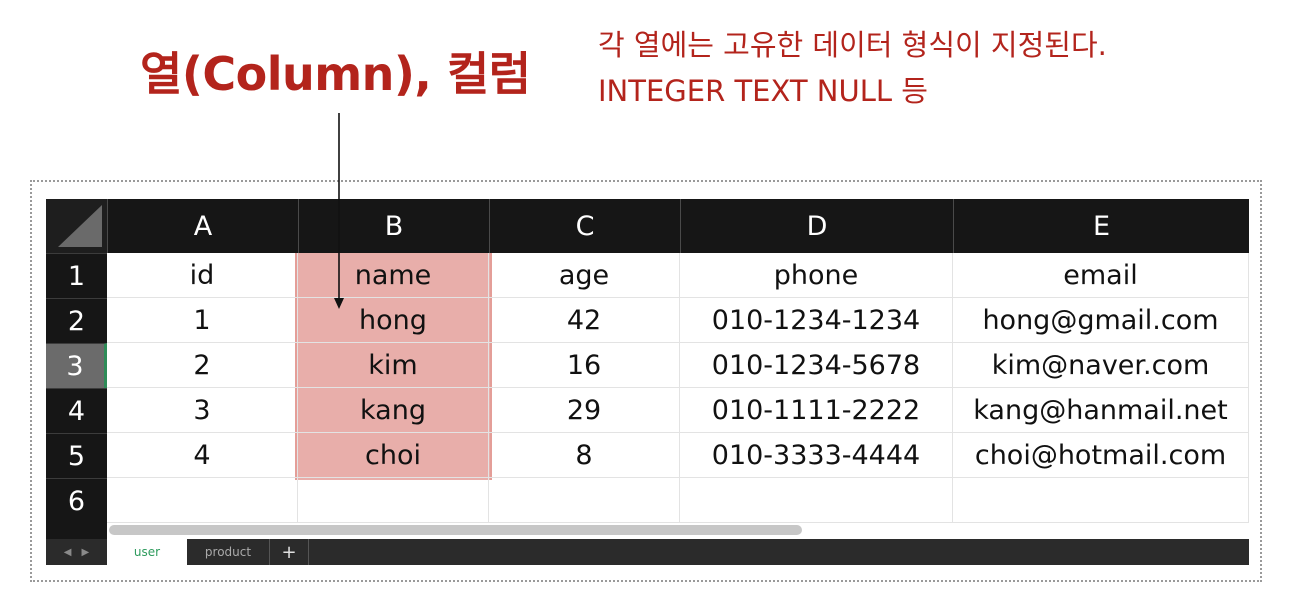 The width and height of the screenshot is (1293, 607). Describe the element at coordinates (335, 74) in the screenshot. I see `annotation-title: 열(Column), 컬럼` at that location.